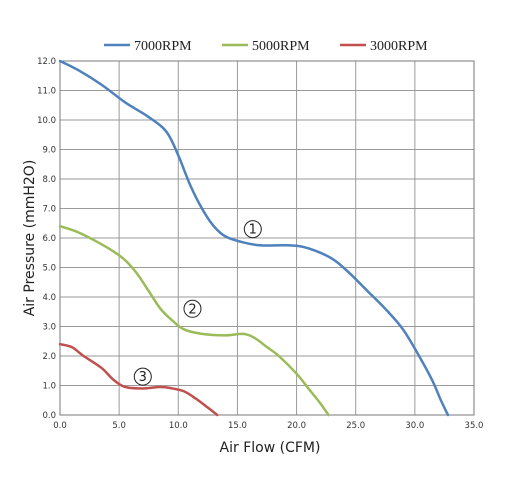  Describe the element at coordinates (49, 210) in the screenshot. I see `y-tick-label: 7.0` at that location.